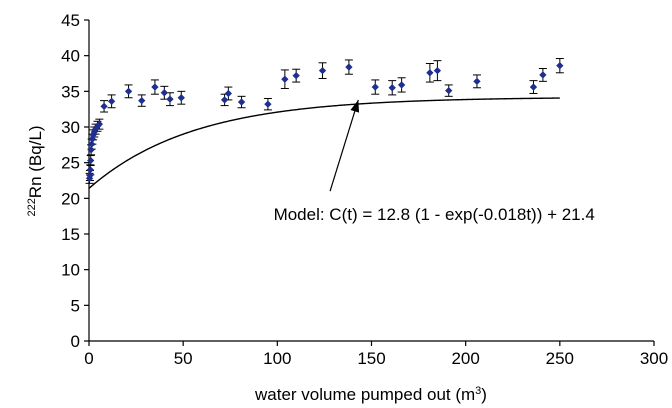 Image resolution: width=672 pixels, height=408 pixels. Describe the element at coordinates (70, 20) in the screenshot. I see `y-tick-label: 45` at that location.